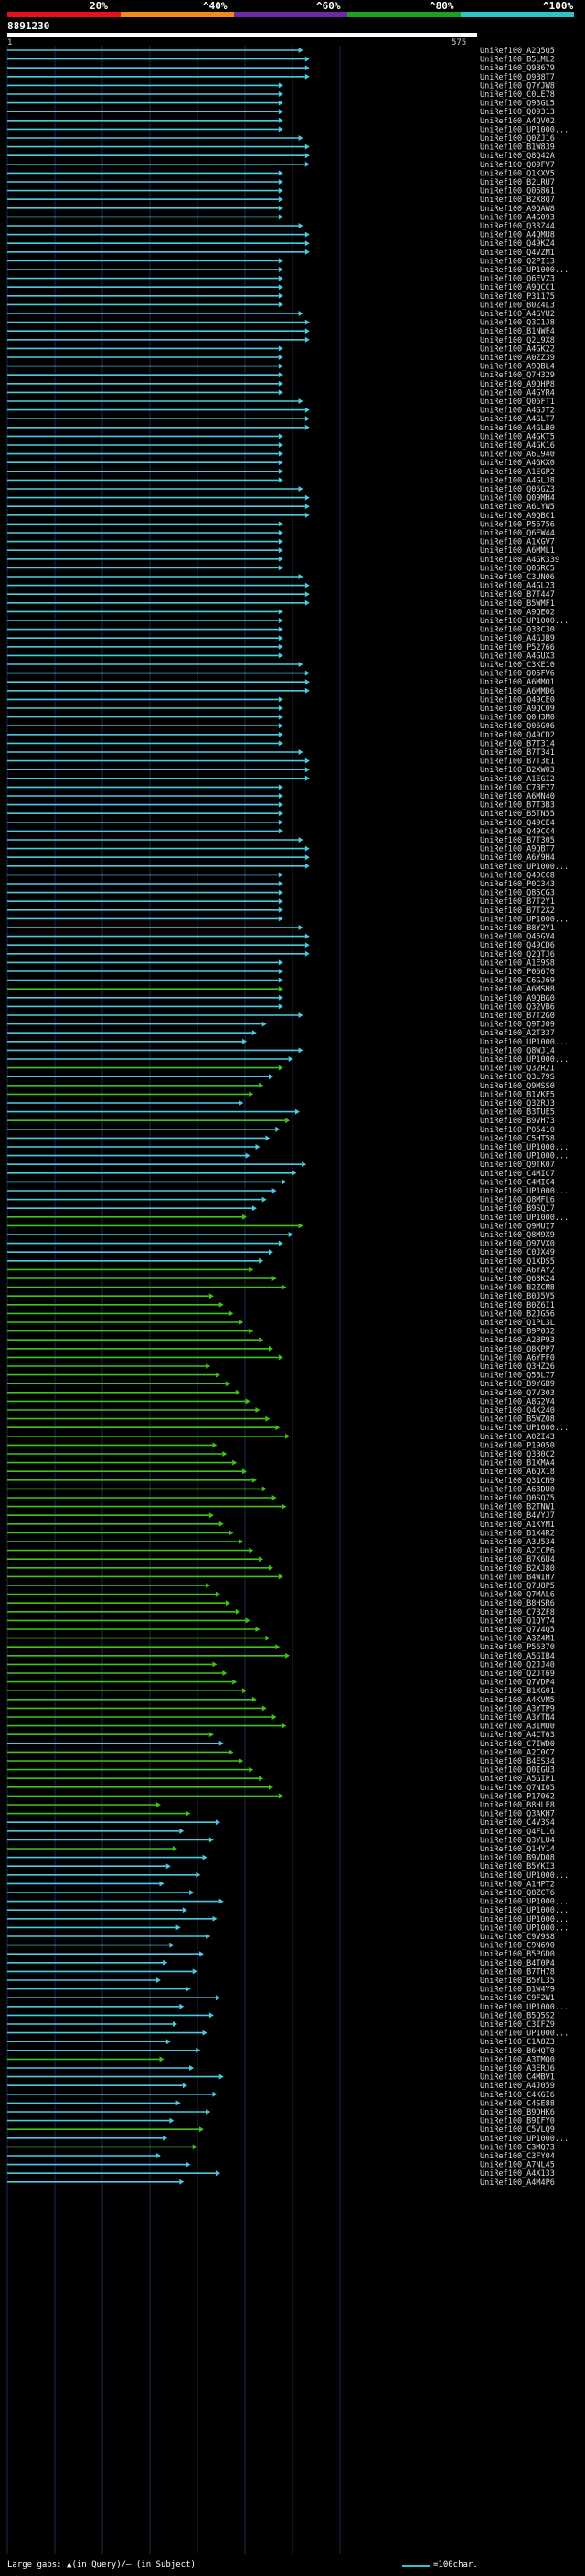 The image size is (585, 2576). Describe the element at coordinates (517, 647) in the screenshot. I see `hit-id-label: UniRef100_P52766` at that location.